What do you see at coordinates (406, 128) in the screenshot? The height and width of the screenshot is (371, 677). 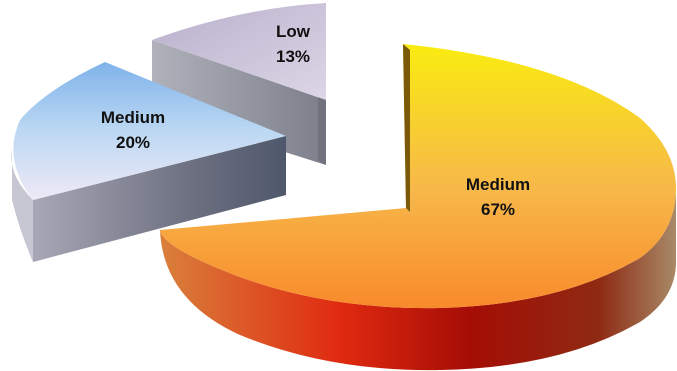 I see `pie-slice-medium-67-cut-edge` at bounding box center [406, 128].